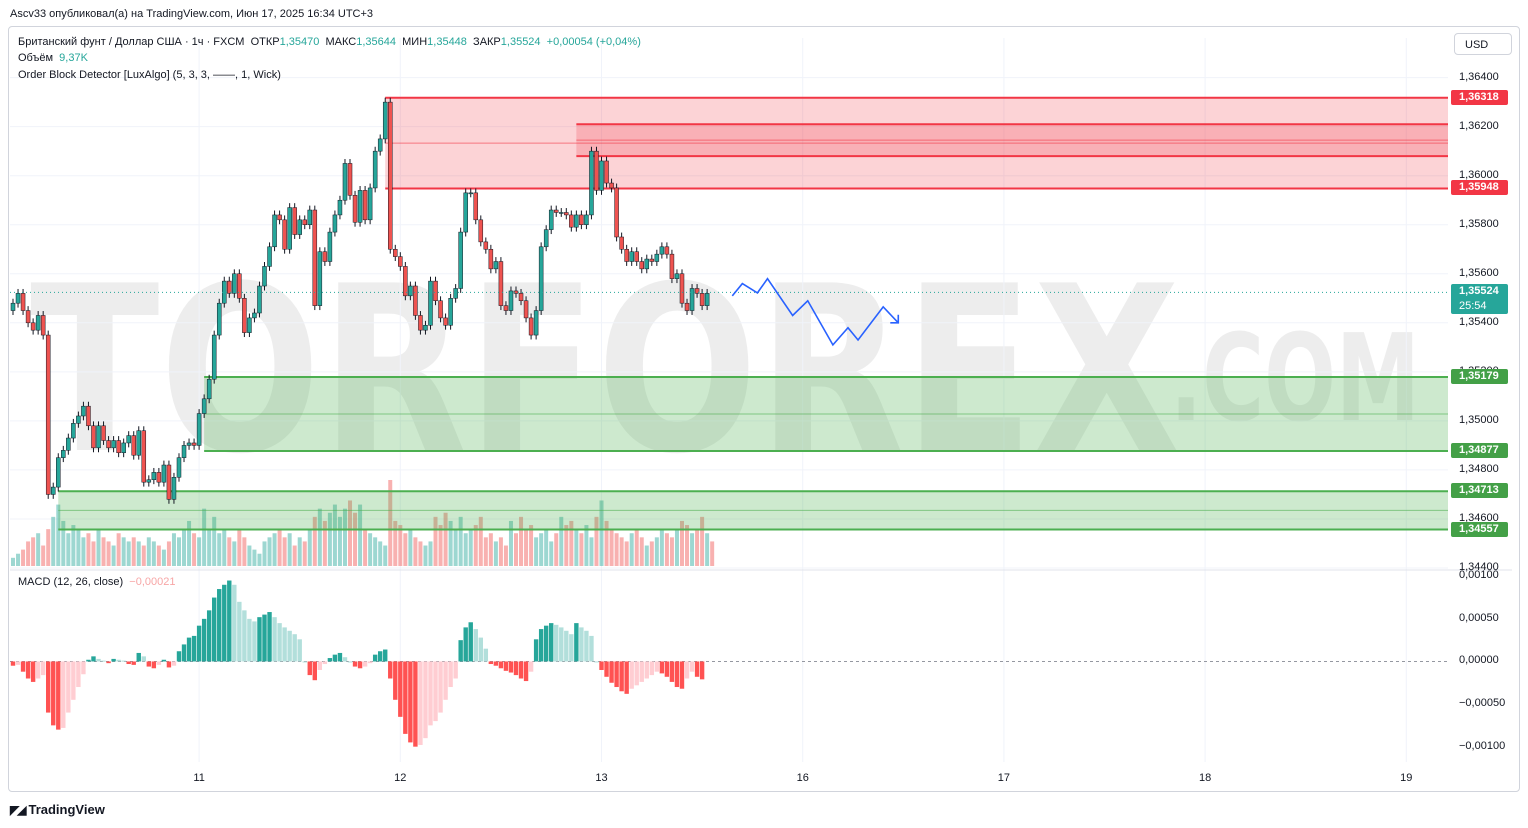 The width and height of the screenshot is (1528, 828). What do you see at coordinates (1482, 703) in the screenshot?
I see `macd-tick-label: −0,00050` at bounding box center [1482, 703].